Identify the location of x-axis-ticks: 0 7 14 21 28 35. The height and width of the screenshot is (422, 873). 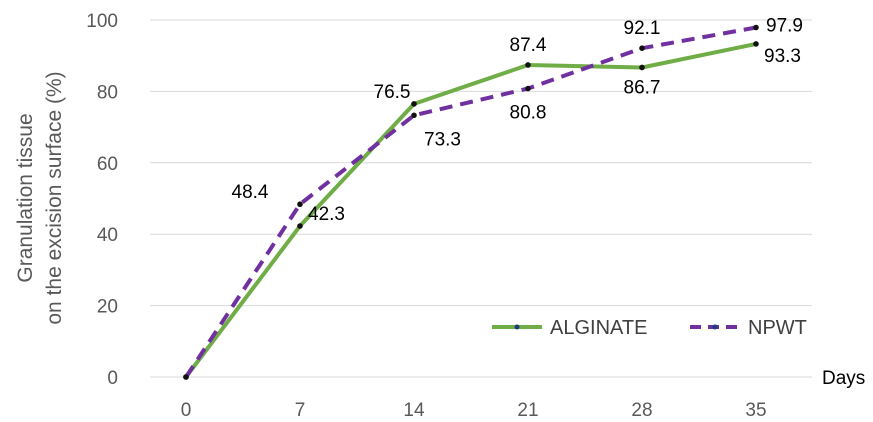
(474, 410).